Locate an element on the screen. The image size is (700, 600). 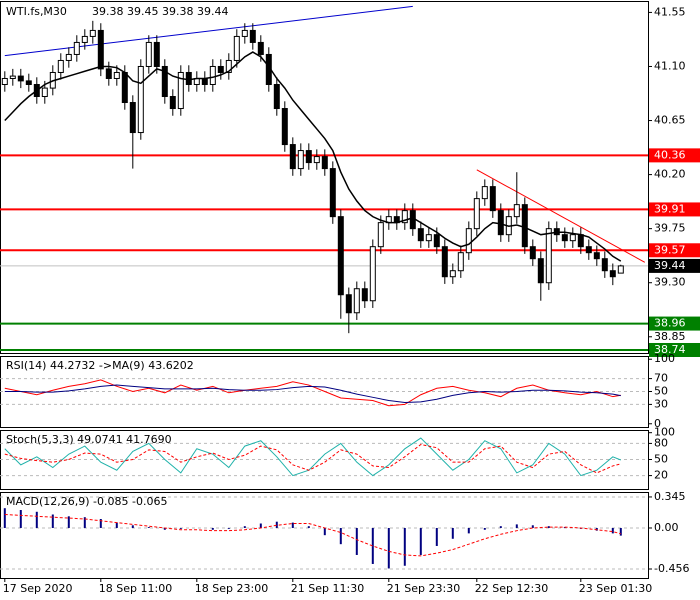
y-tick-label: -0.456 is located at coordinates (671, 568).